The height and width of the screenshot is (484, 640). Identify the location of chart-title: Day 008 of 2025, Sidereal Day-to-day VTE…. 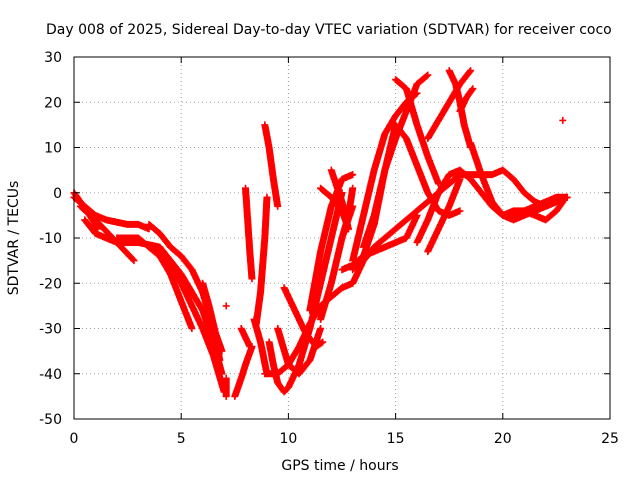
(329, 30).